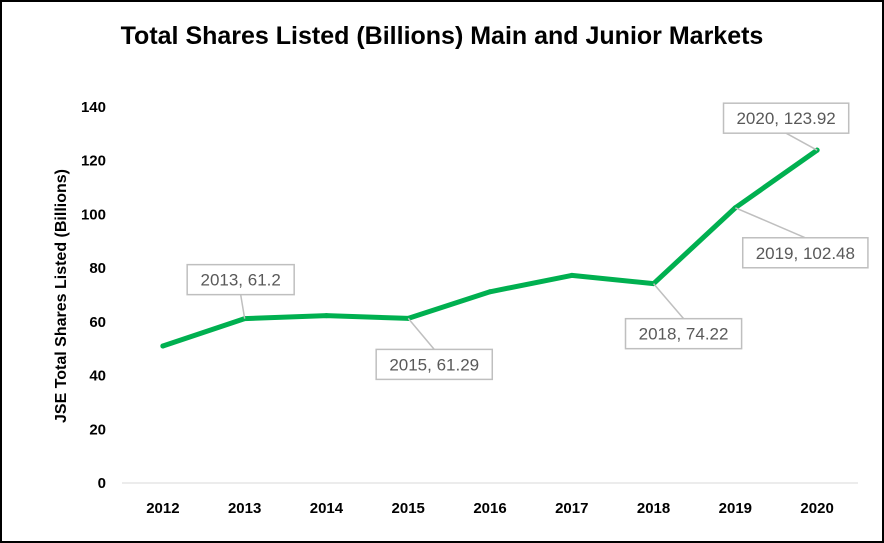 Image resolution: width=884 pixels, height=543 pixels. Describe the element at coordinates (97, 376) in the screenshot. I see `y-tick-label: 40` at that location.